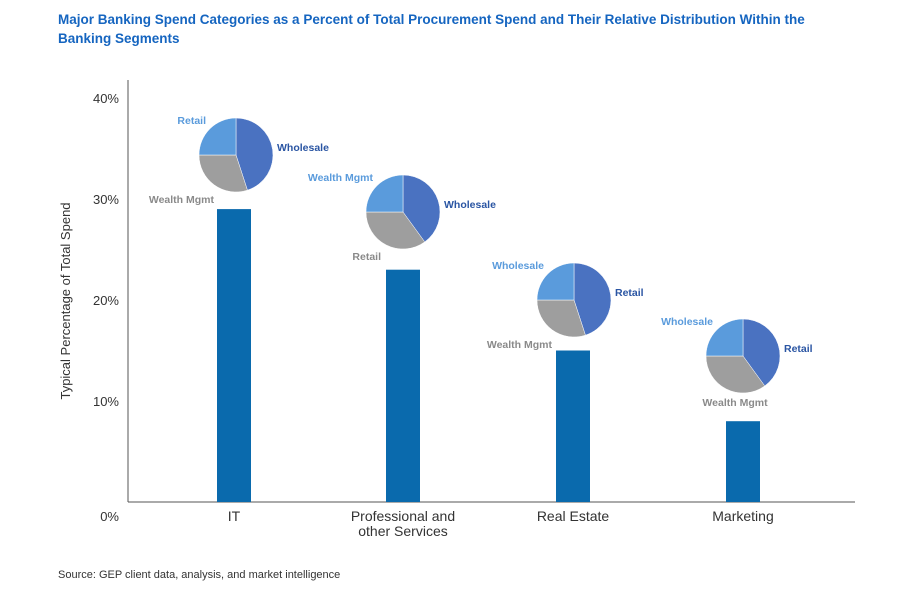 The width and height of the screenshot is (909, 591). What do you see at coordinates (106, 98) in the screenshot?
I see `y-tick-label: 40%` at bounding box center [106, 98].